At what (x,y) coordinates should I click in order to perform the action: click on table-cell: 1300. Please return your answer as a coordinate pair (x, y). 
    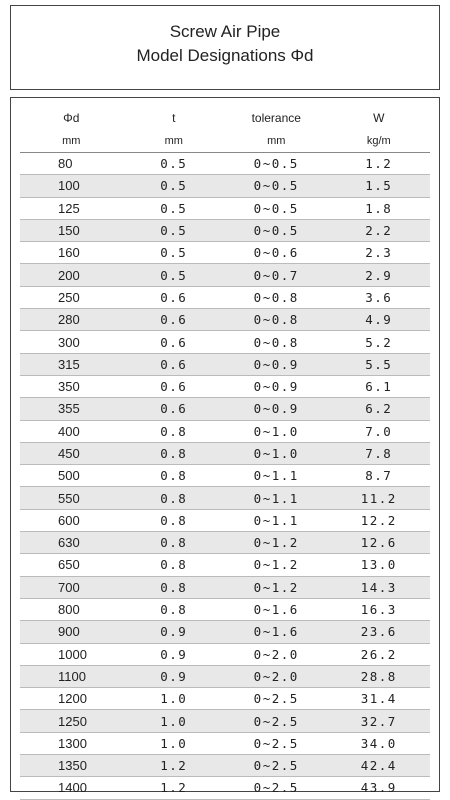
    Looking at the image, I should click on (71, 744).